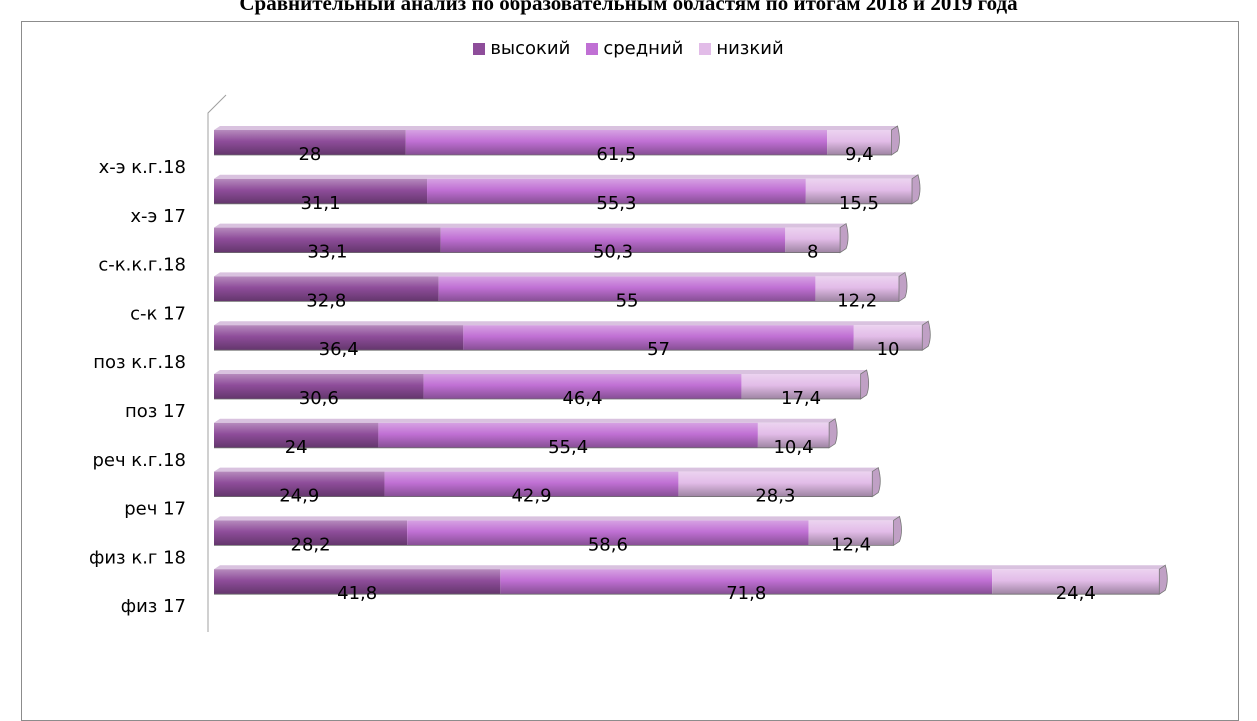 The width and height of the screenshot is (1257, 721). What do you see at coordinates (142, 265) in the screenshot?
I see `category-label: с-к.к.г.18` at bounding box center [142, 265].